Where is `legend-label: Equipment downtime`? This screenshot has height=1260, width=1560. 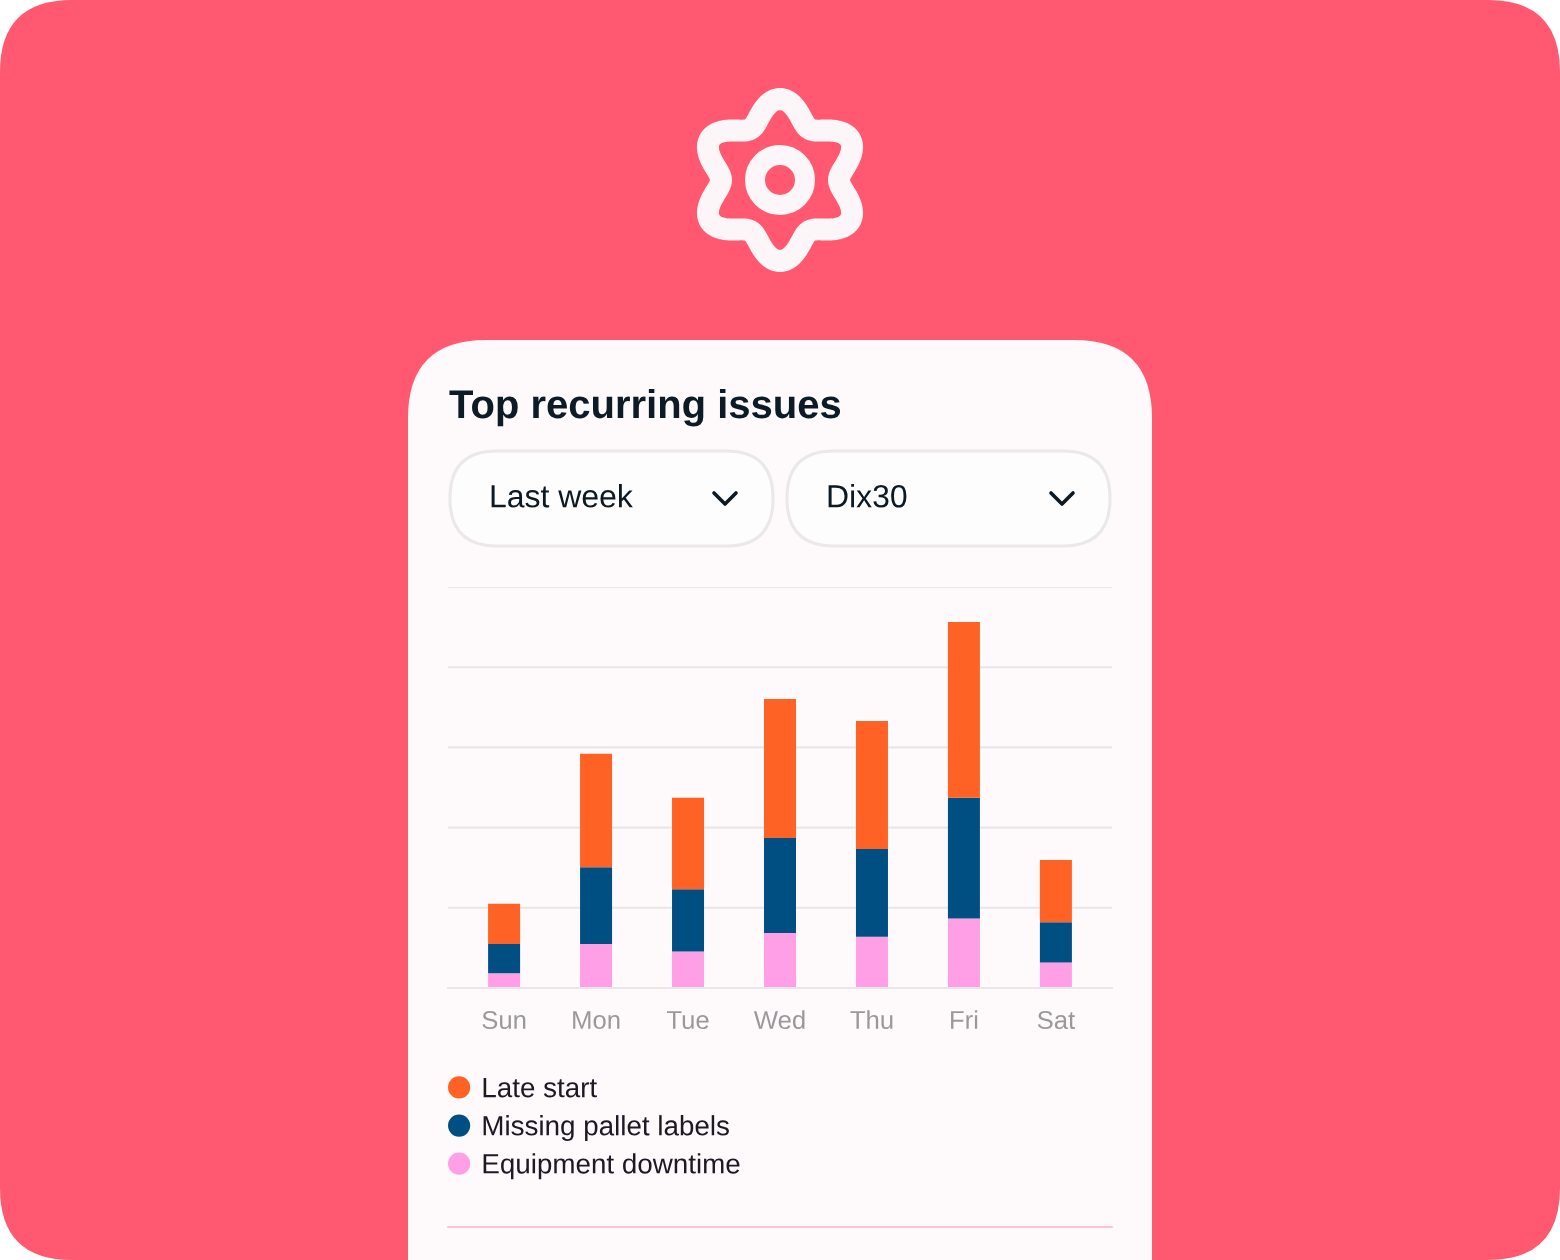 legend-label: Equipment downtime is located at coordinates (611, 1166).